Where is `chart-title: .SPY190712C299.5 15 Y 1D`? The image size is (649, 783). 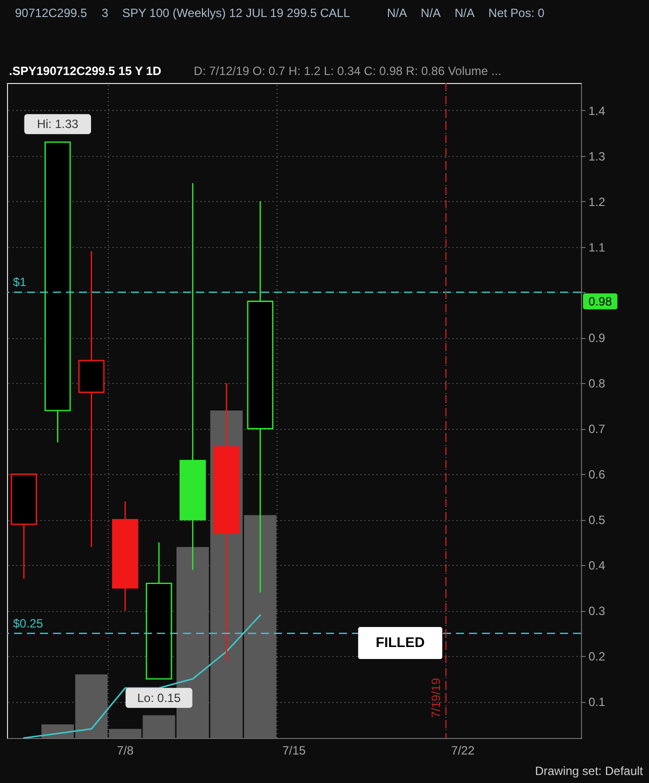
chart-title: .SPY190712C299.5 15 Y 1D is located at coordinates (85, 71).